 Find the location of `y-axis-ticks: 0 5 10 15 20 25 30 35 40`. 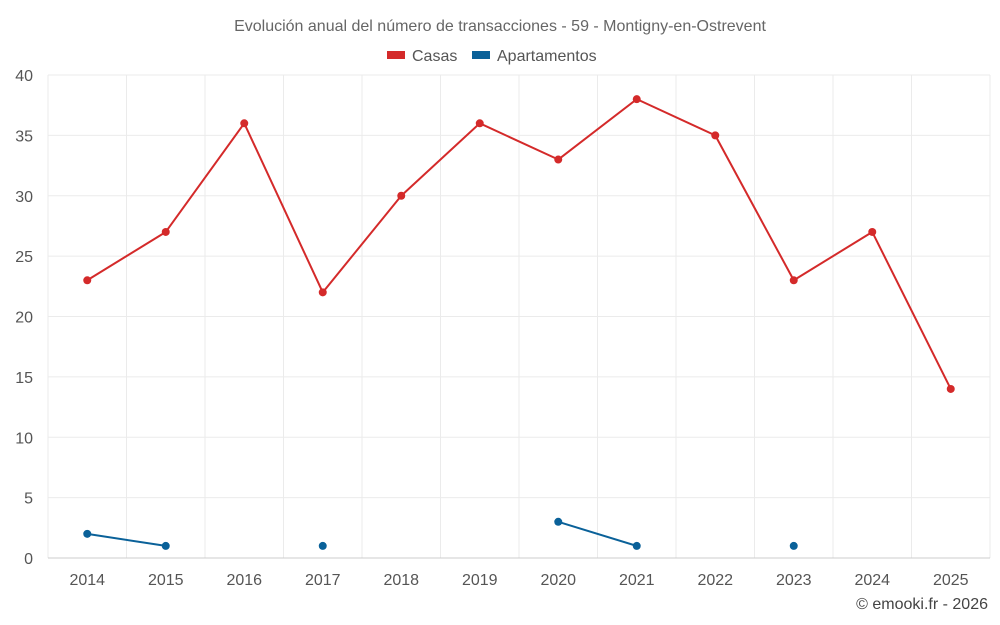

y-axis-ticks: 0 5 10 15 20 25 30 35 40 is located at coordinates (24, 318).